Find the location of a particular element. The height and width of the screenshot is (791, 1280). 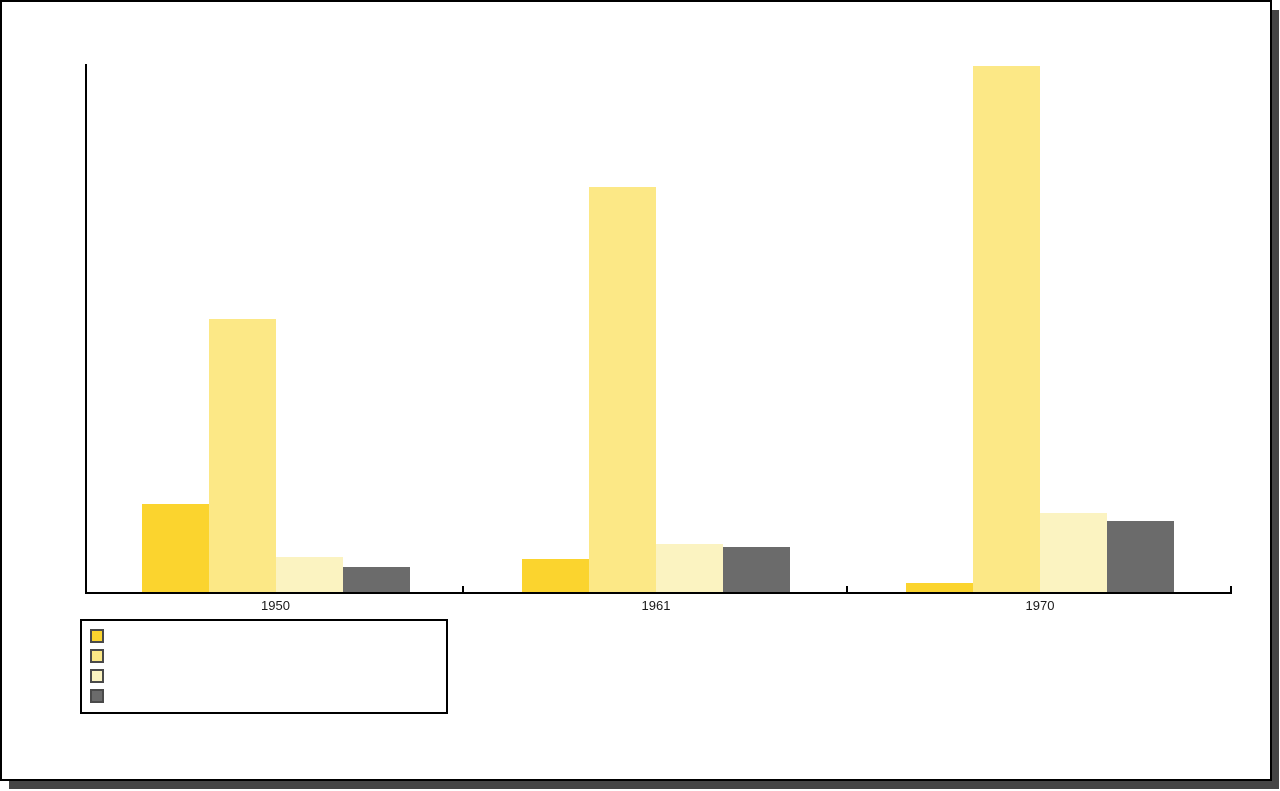

legend-swatch-handel-verkehr is located at coordinates (97, 676).